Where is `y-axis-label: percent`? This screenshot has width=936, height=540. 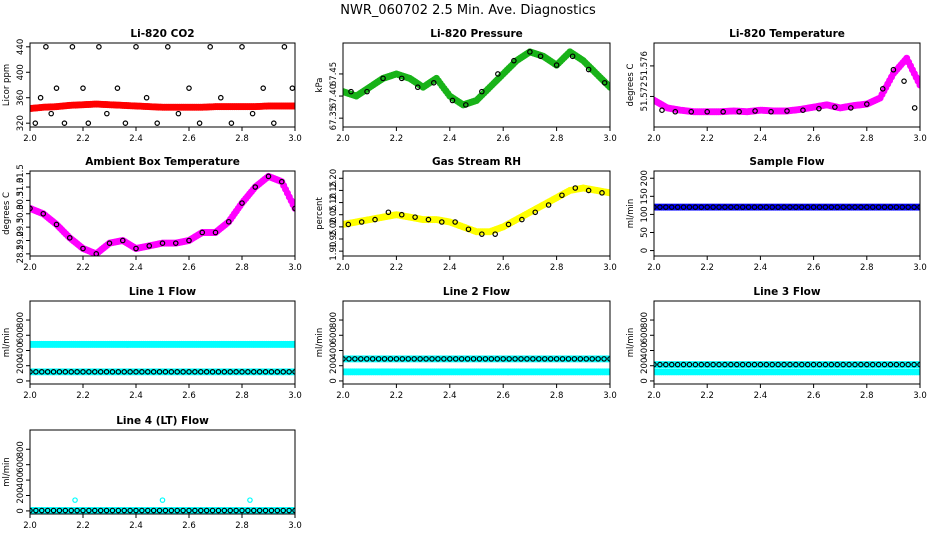
y-axis-label: percent is located at coordinates (320, 213).